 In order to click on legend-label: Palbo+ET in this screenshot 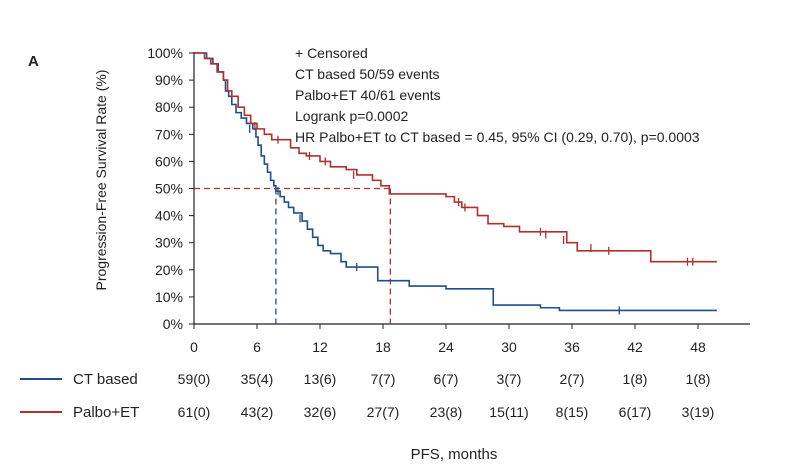, I will do `click(106, 412)`.